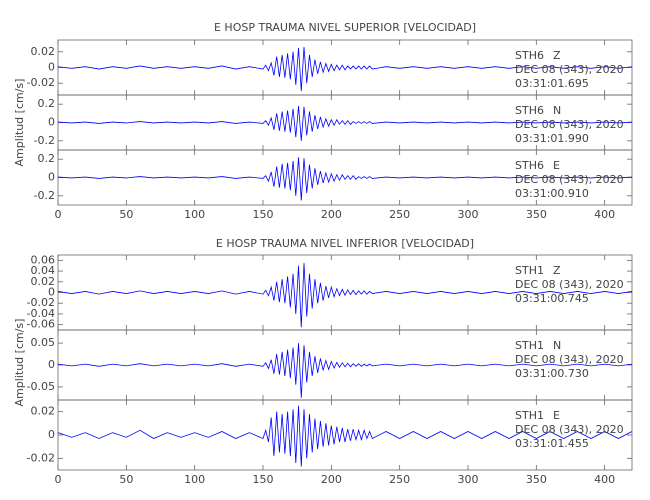  I want to click on y-tick-label: 0.05, so click(43, 342).